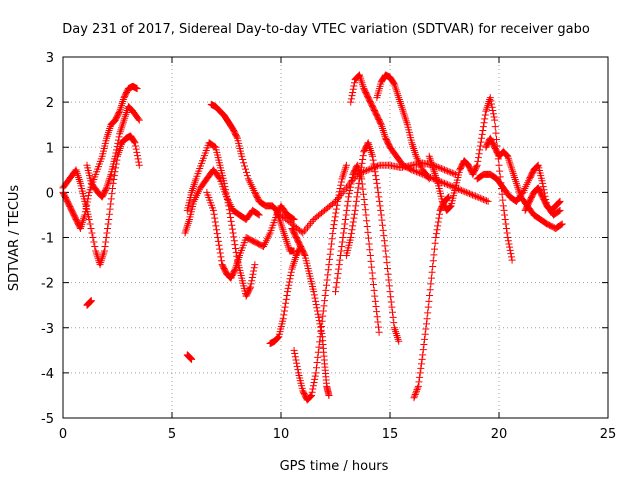 This screenshot has height=480, width=640. Describe the element at coordinates (419, 138) in the screenshot. I see `series-arc-n` at that location.